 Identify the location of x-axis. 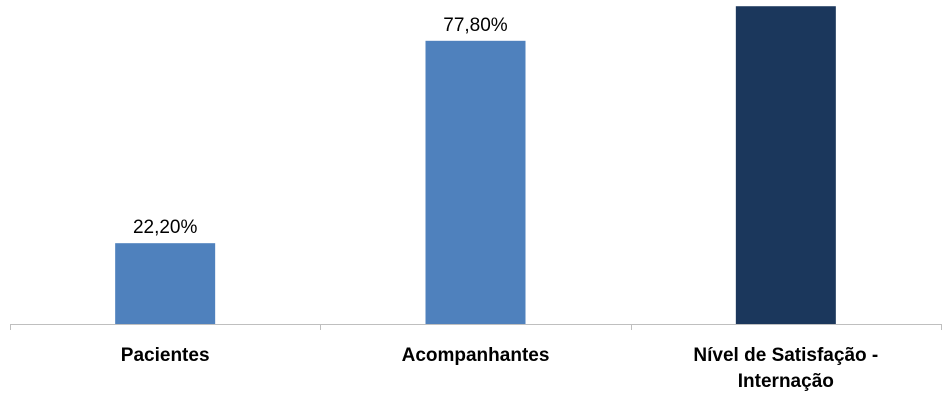
(476, 327).